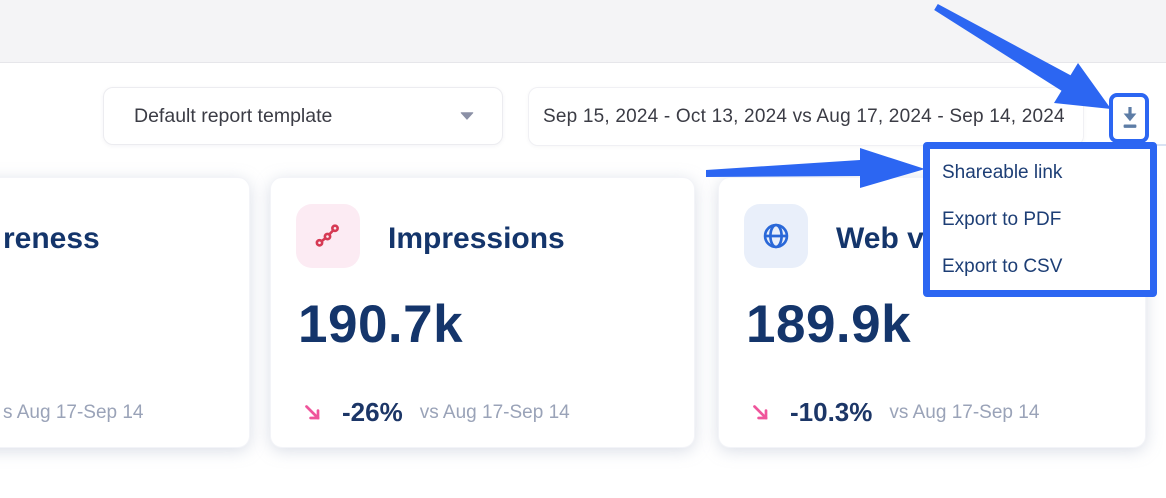 The image size is (1166, 498). What do you see at coordinates (233, 115) in the screenshot?
I see `report-template-value: Default report template` at bounding box center [233, 115].